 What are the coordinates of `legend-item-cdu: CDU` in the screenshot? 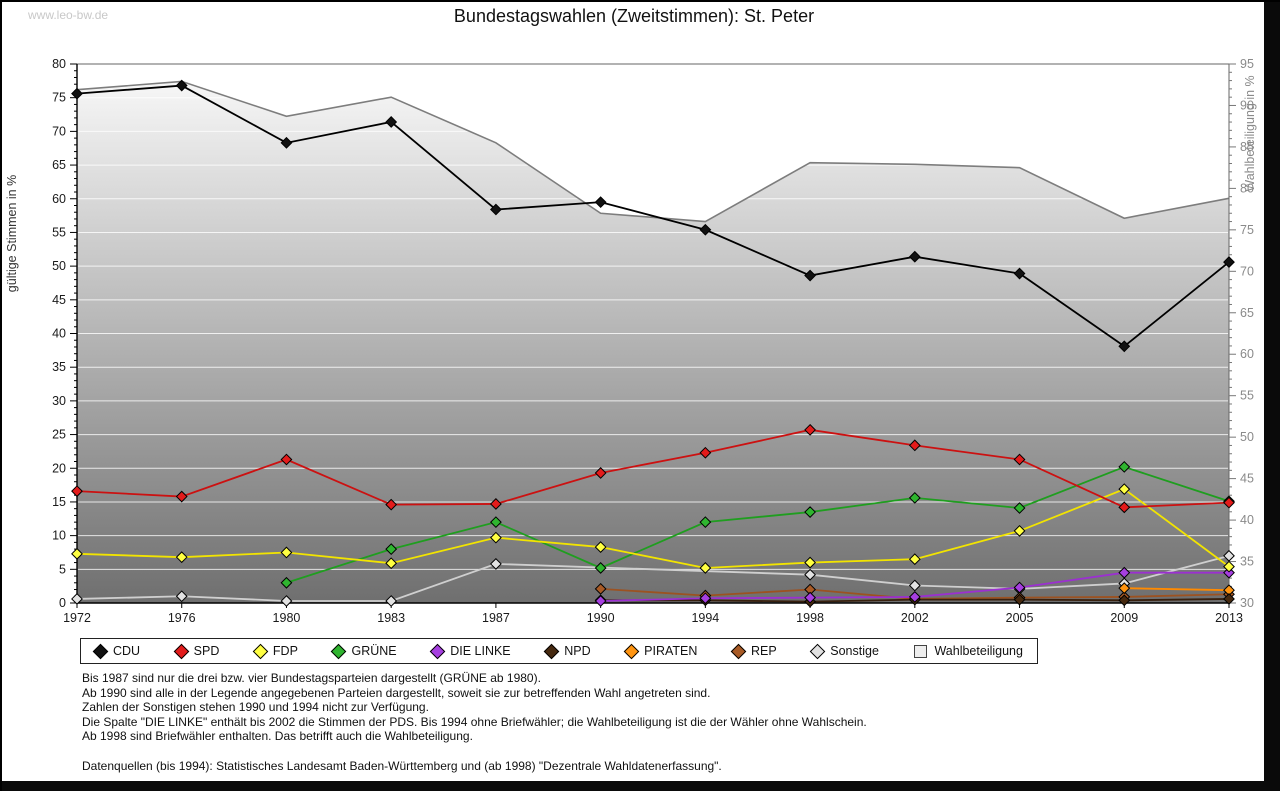 It's located at (116, 651).